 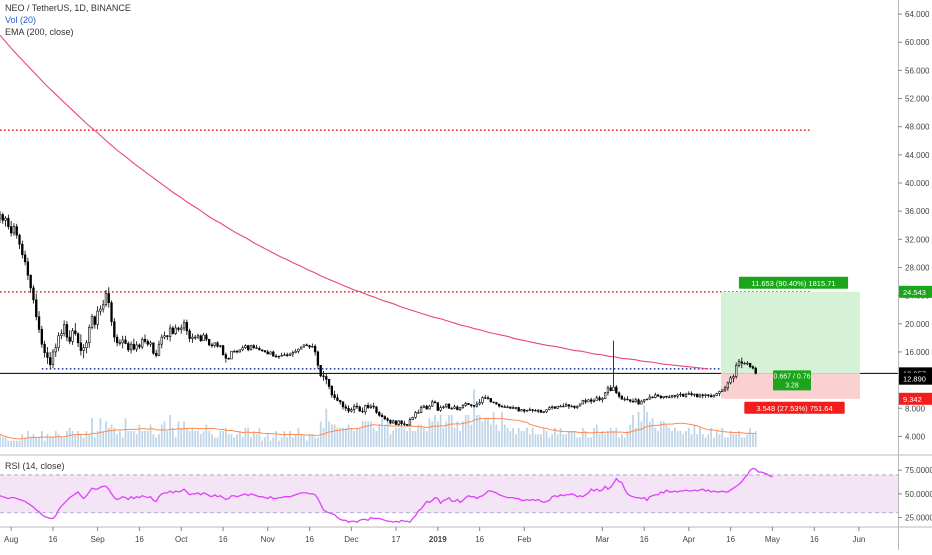 I want to click on target-label: 11.653 (90.40%) 1815.71, so click(x=793, y=282).